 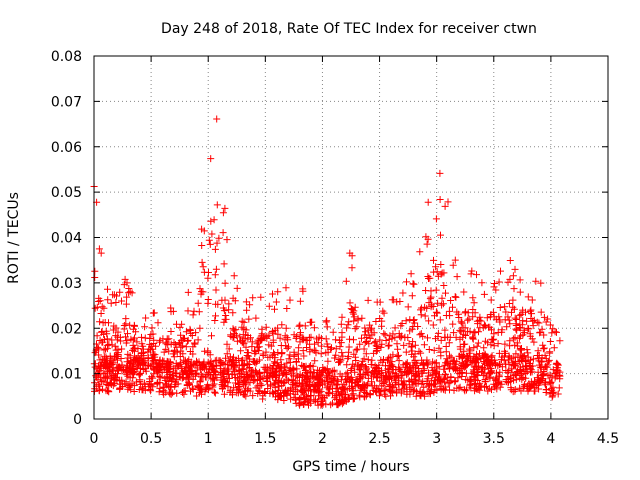 What do you see at coordinates (550, 439) in the screenshot?
I see `x-tick-label: 4` at bounding box center [550, 439].